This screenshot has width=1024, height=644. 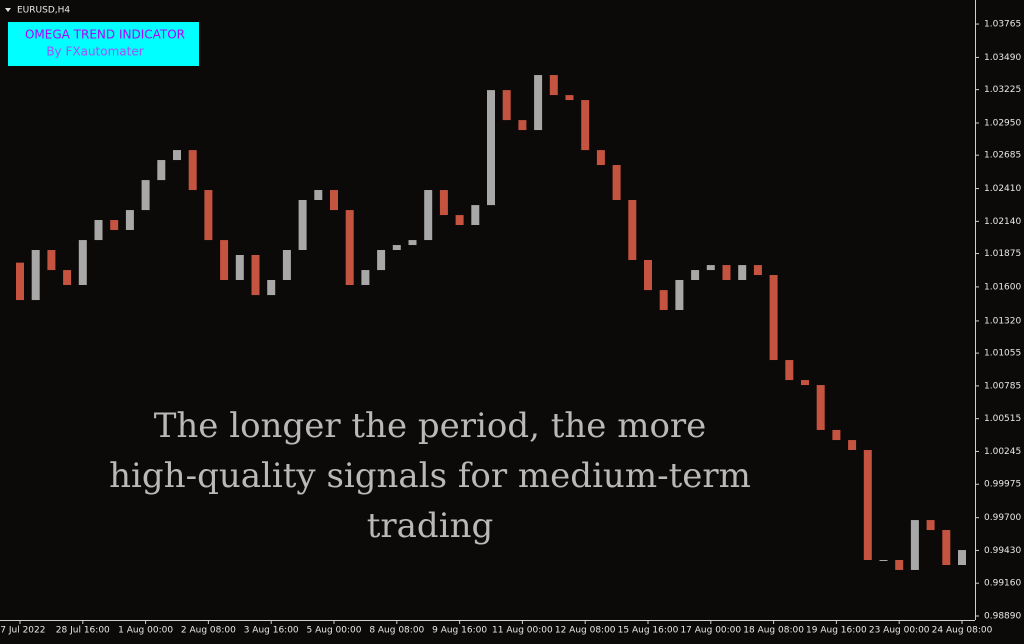 I want to click on annotation: The longer the period, the more, so click(x=430, y=426).